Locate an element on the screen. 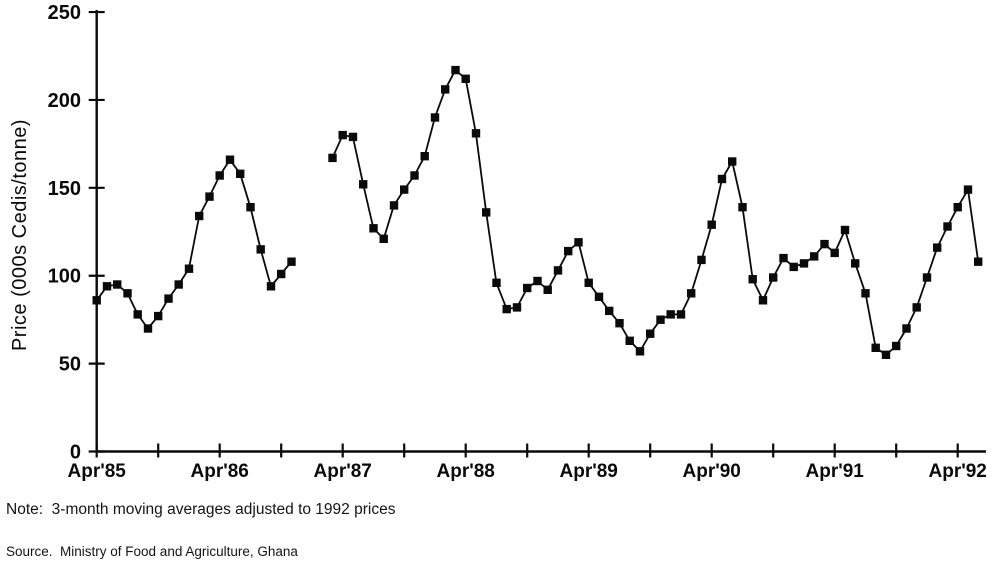 This screenshot has height=571, width=994. x-tick-label: Apr'85 is located at coordinates (97, 471).